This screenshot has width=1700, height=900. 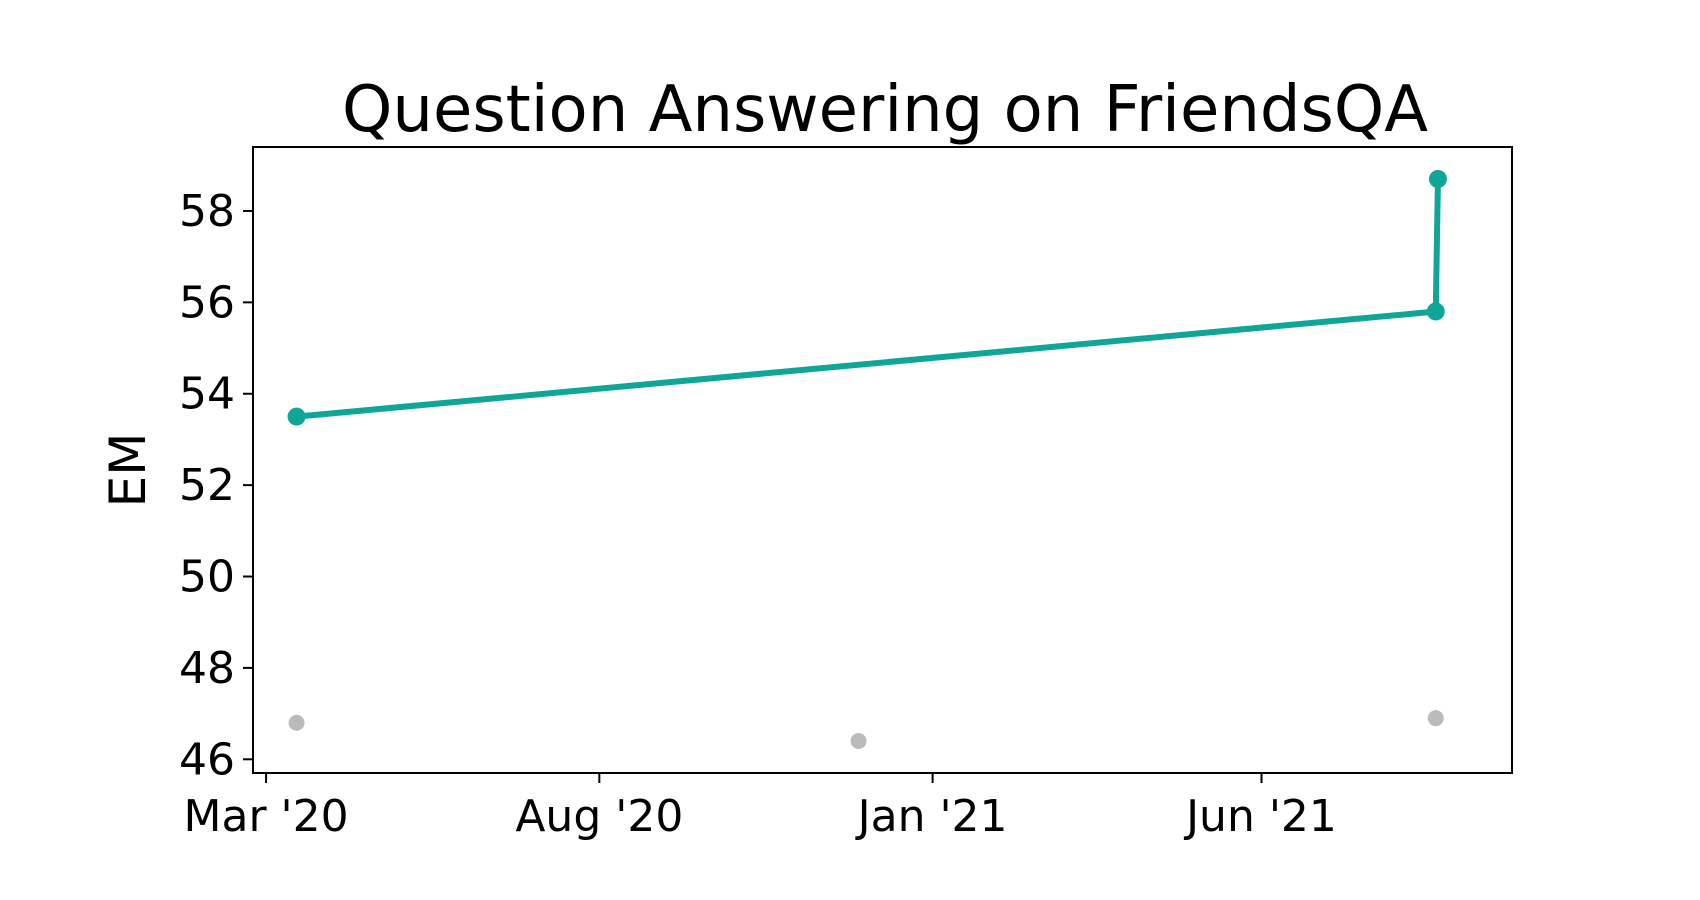 What do you see at coordinates (760, 807) in the screenshot?
I see `x-axis: Mar '20 Aug '20 Jan '21 Jun '21` at bounding box center [760, 807].